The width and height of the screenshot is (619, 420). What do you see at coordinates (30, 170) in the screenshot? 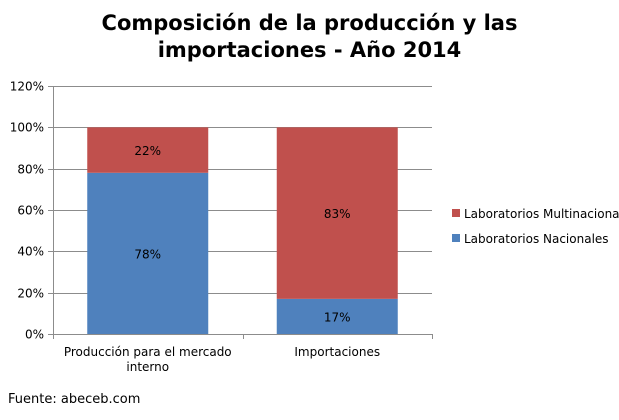
I see `y-tick-label: 80%` at bounding box center [30, 170].